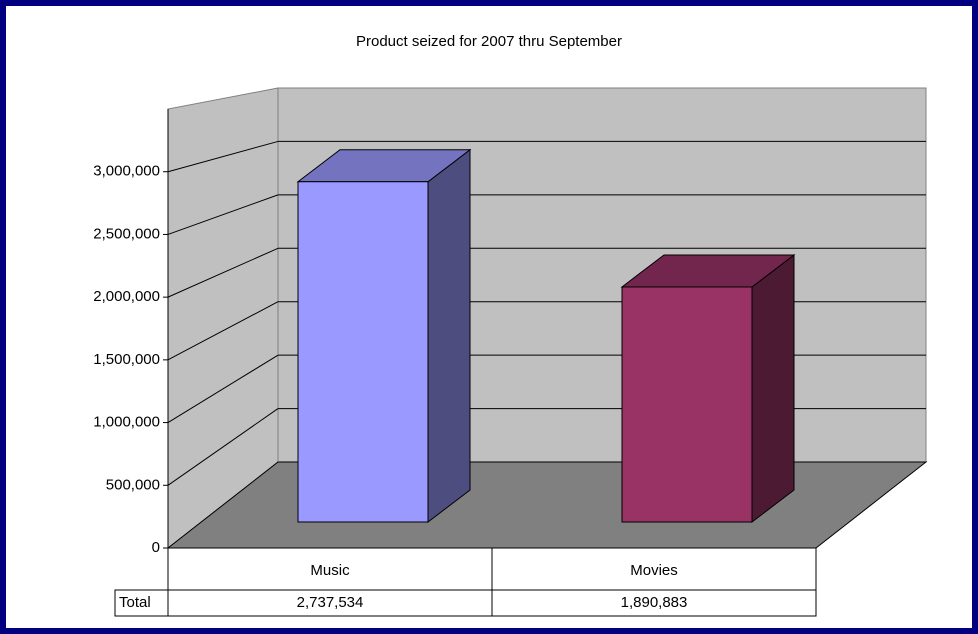  What do you see at coordinates (126, 296) in the screenshot?
I see `y-tick-label: 2,000,000` at bounding box center [126, 296].